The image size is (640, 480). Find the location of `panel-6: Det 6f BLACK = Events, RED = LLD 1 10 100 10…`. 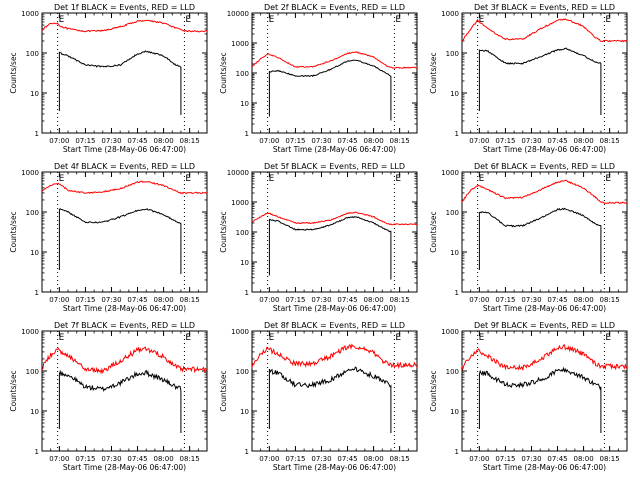

panel-6: Det 6f BLACK = Events, RED = LLD 1 10 100 10… is located at coordinates (528, 237).